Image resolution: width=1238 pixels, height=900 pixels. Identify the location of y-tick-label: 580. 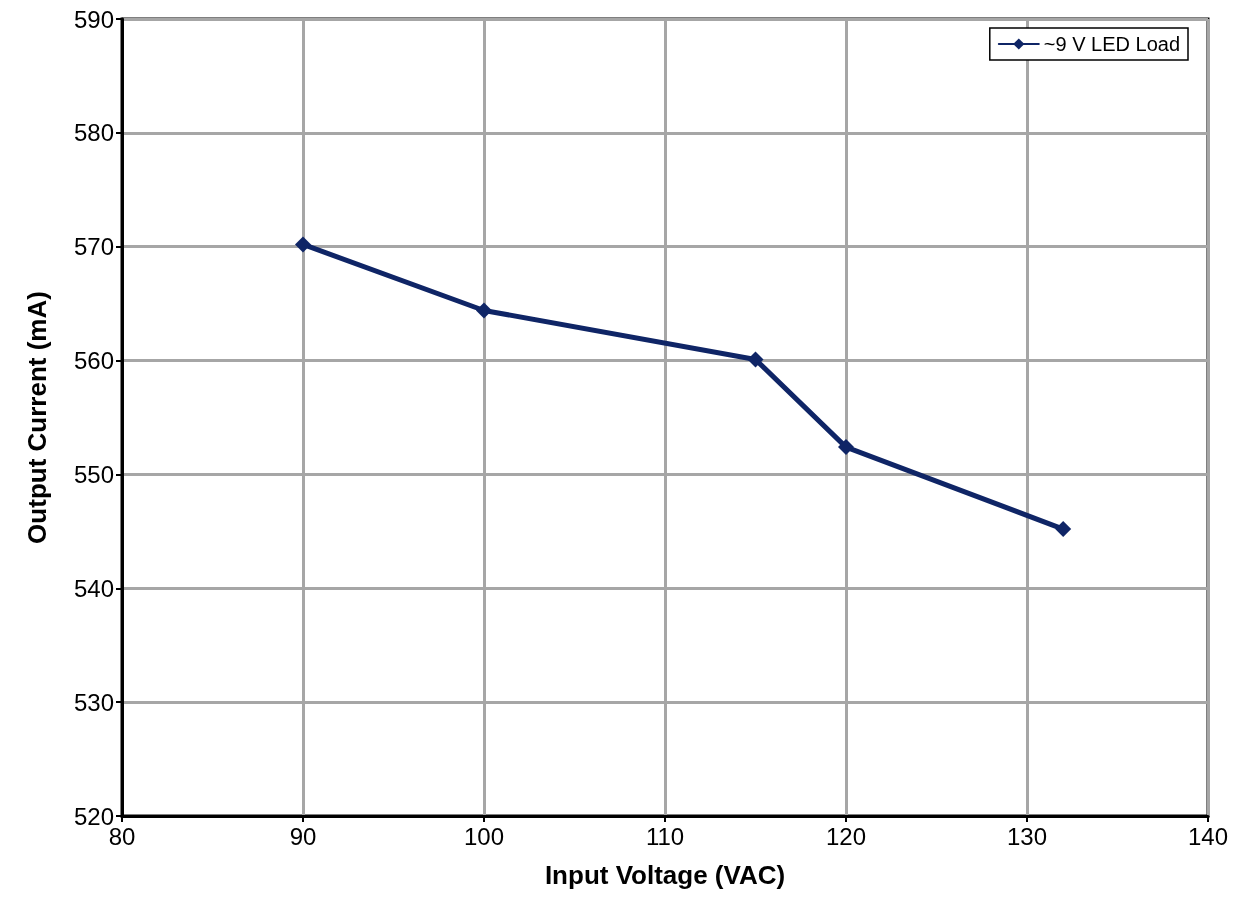
(93, 133).